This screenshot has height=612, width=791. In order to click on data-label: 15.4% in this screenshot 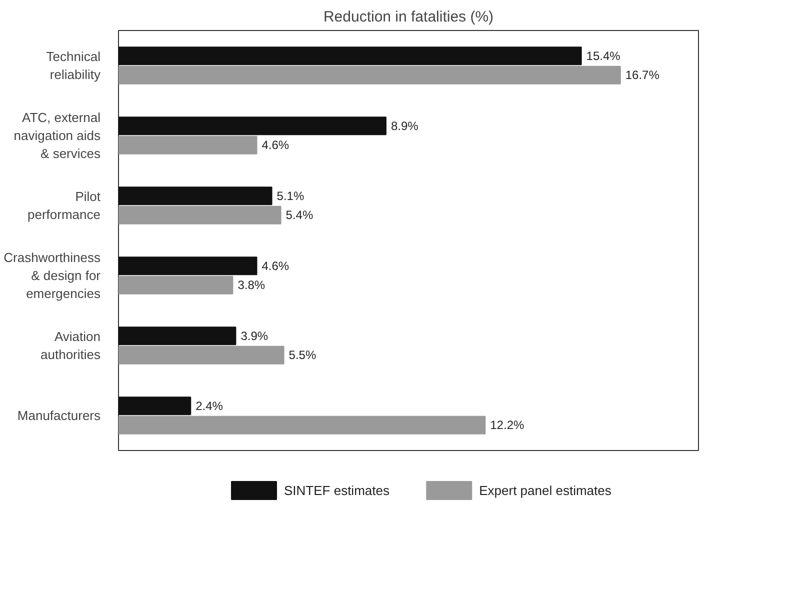, I will do `click(603, 55)`.